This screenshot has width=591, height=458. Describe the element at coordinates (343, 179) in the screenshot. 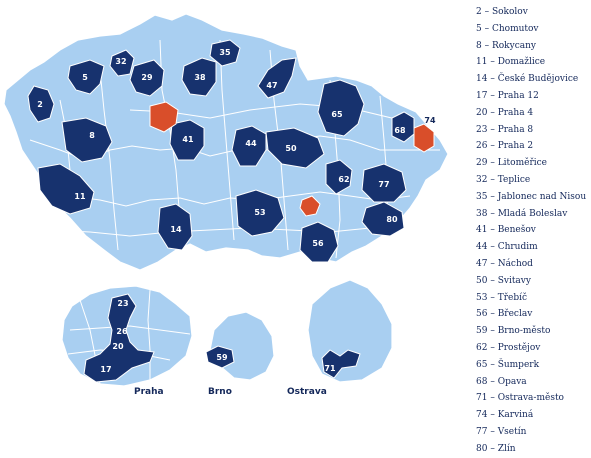

I see `map-label-62: 62` at that location.